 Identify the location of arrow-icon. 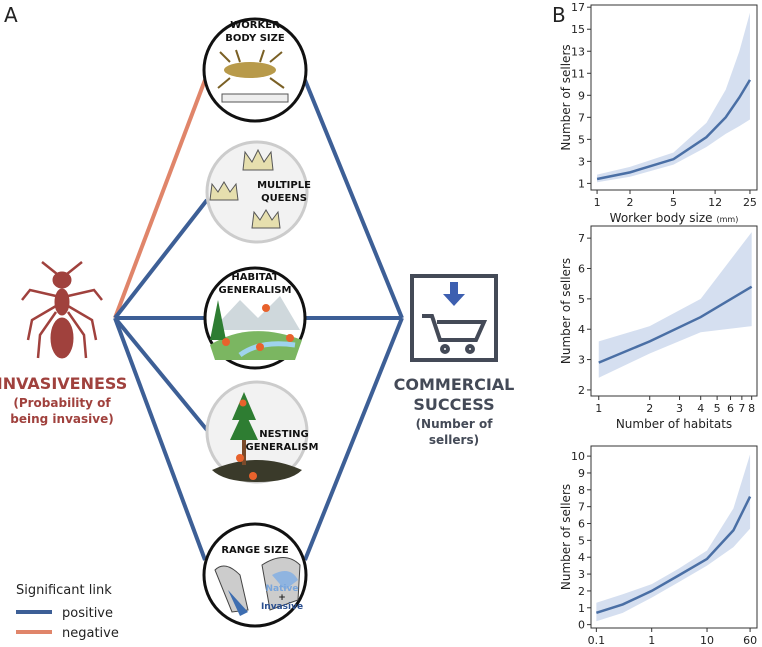
(454, 294).